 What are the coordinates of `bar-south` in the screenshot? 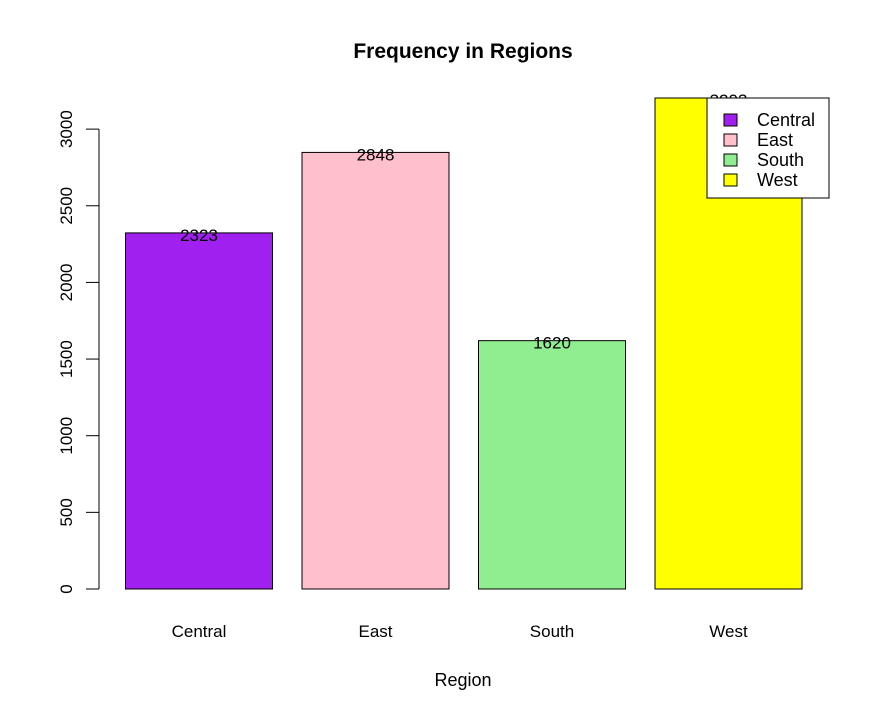 It's located at (552, 465).